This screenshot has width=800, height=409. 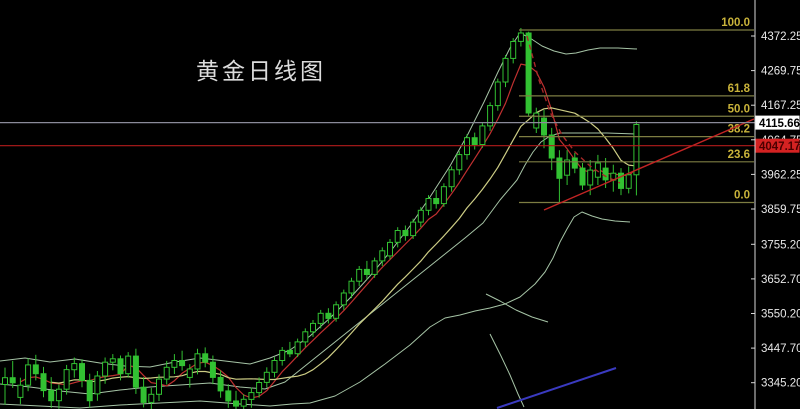 I want to click on axis-price-label: 3550.20, so click(x=780, y=315).